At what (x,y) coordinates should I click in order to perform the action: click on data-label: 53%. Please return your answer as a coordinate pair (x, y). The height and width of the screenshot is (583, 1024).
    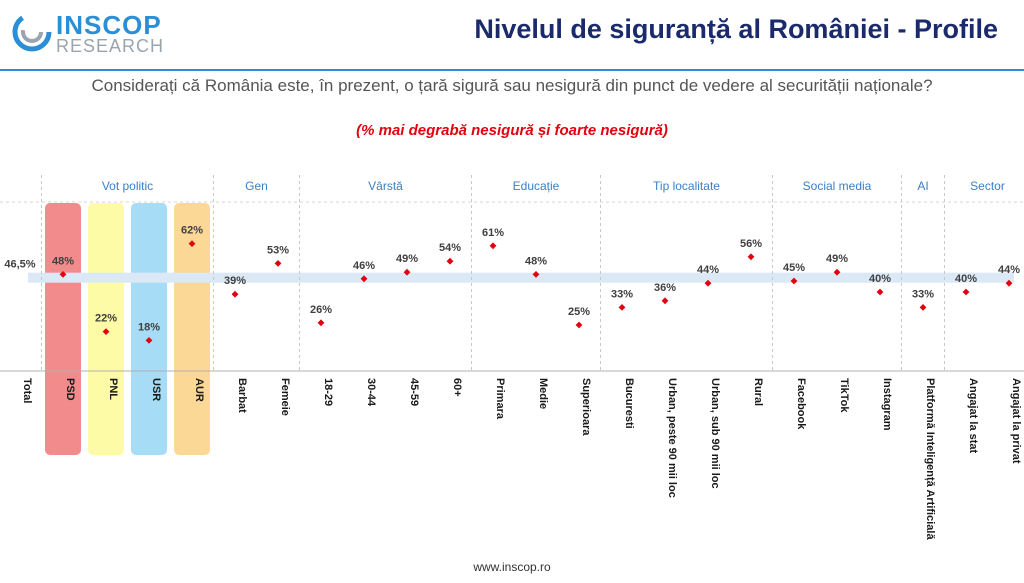
    Looking at the image, I should click on (278, 250).